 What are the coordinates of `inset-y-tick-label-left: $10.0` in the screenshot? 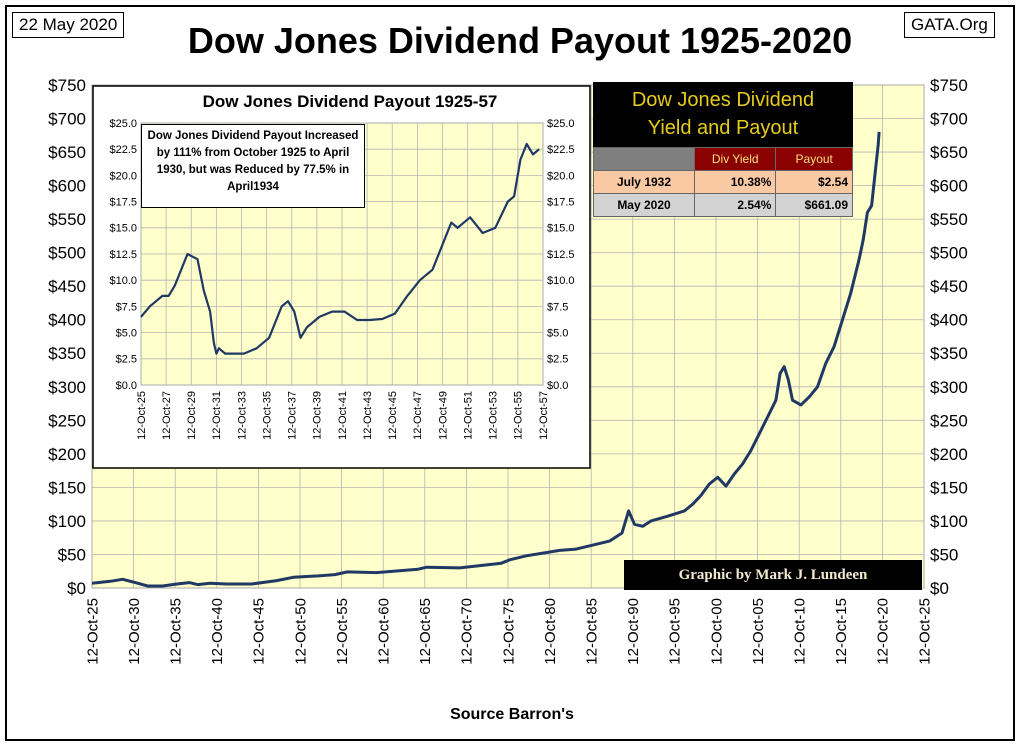 It's located at (123, 281).